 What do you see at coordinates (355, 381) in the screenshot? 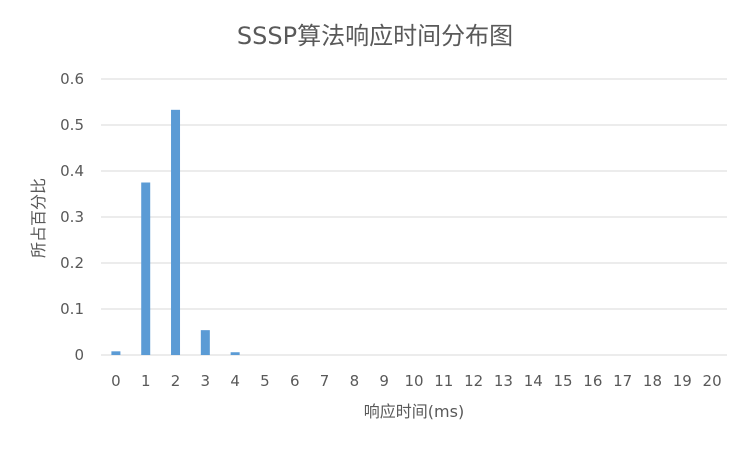
I see `x-tick-label: 8` at bounding box center [355, 381].